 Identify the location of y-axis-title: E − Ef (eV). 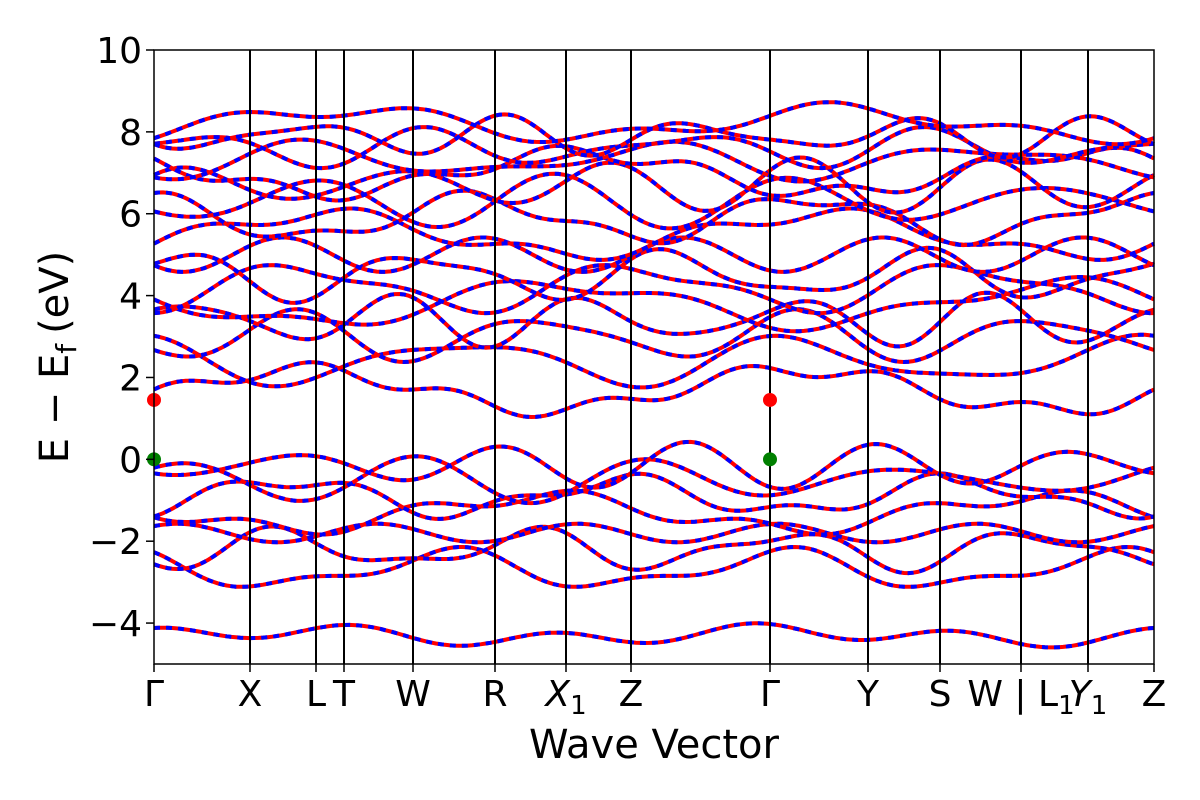
(57, 357).